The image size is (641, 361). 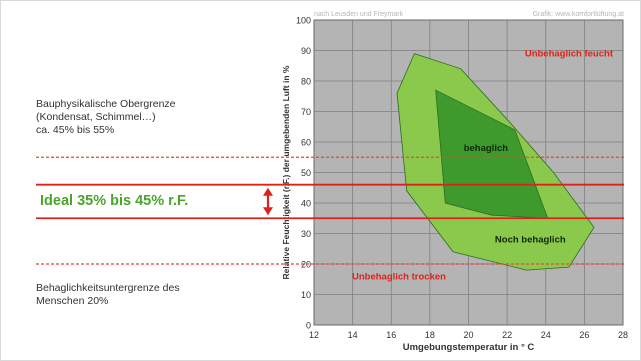 I want to click on lower-limit-line-2: Menschen 20%, so click(x=72, y=301).